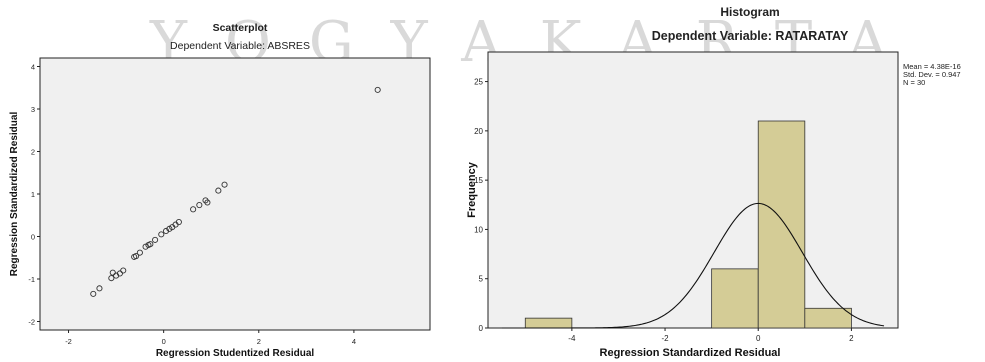 The image size is (985, 362). What do you see at coordinates (478, 229) in the screenshot?
I see `histogram-ytick-label: 10` at bounding box center [478, 229].